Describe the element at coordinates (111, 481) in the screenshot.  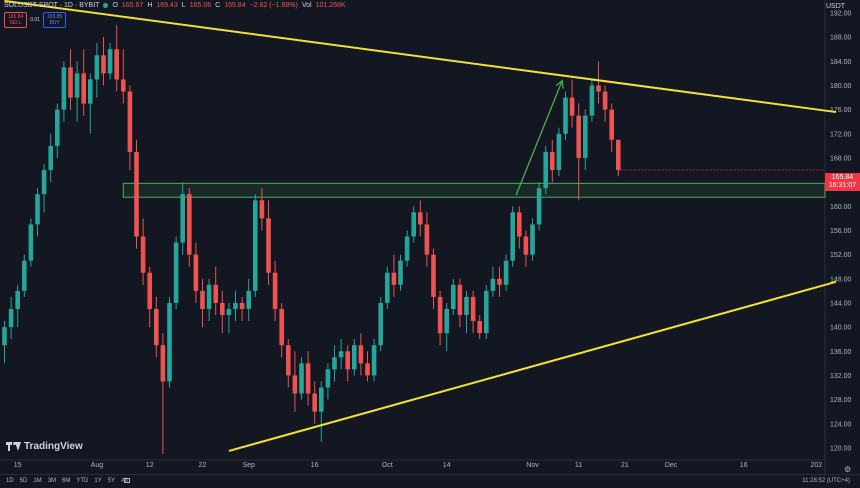
I see `range-button-5y: 5Y` at that location.